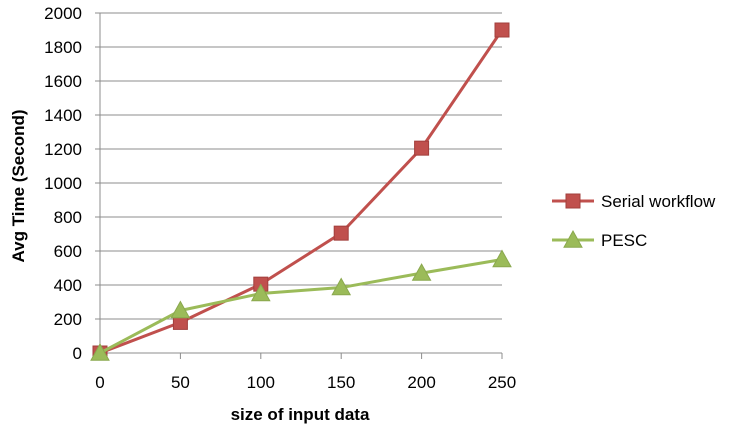  Describe the element at coordinates (68, 217) in the screenshot. I see `y-tick-label-800: 800` at that location.